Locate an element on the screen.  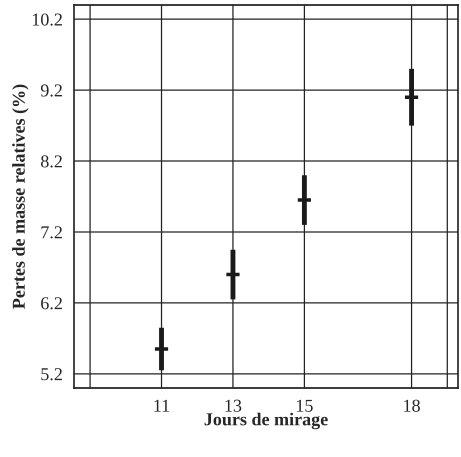
x-tick-label: 11 is located at coordinates (162, 406).